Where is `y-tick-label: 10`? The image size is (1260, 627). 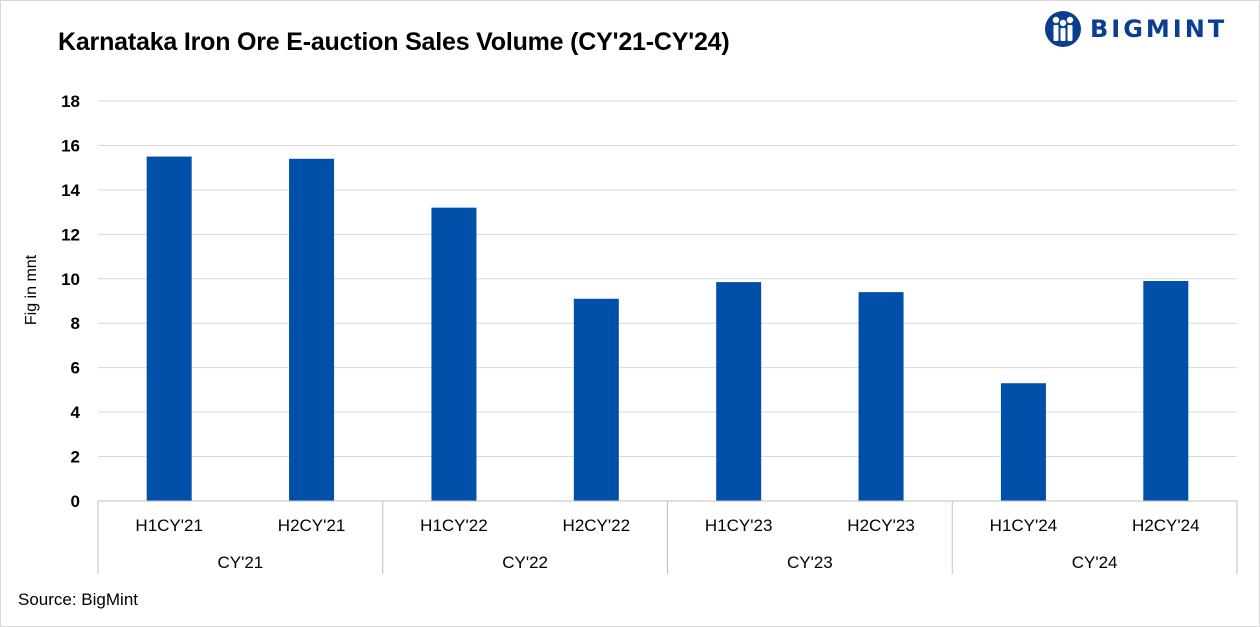
y-tick-label: 10 is located at coordinates (70, 279).